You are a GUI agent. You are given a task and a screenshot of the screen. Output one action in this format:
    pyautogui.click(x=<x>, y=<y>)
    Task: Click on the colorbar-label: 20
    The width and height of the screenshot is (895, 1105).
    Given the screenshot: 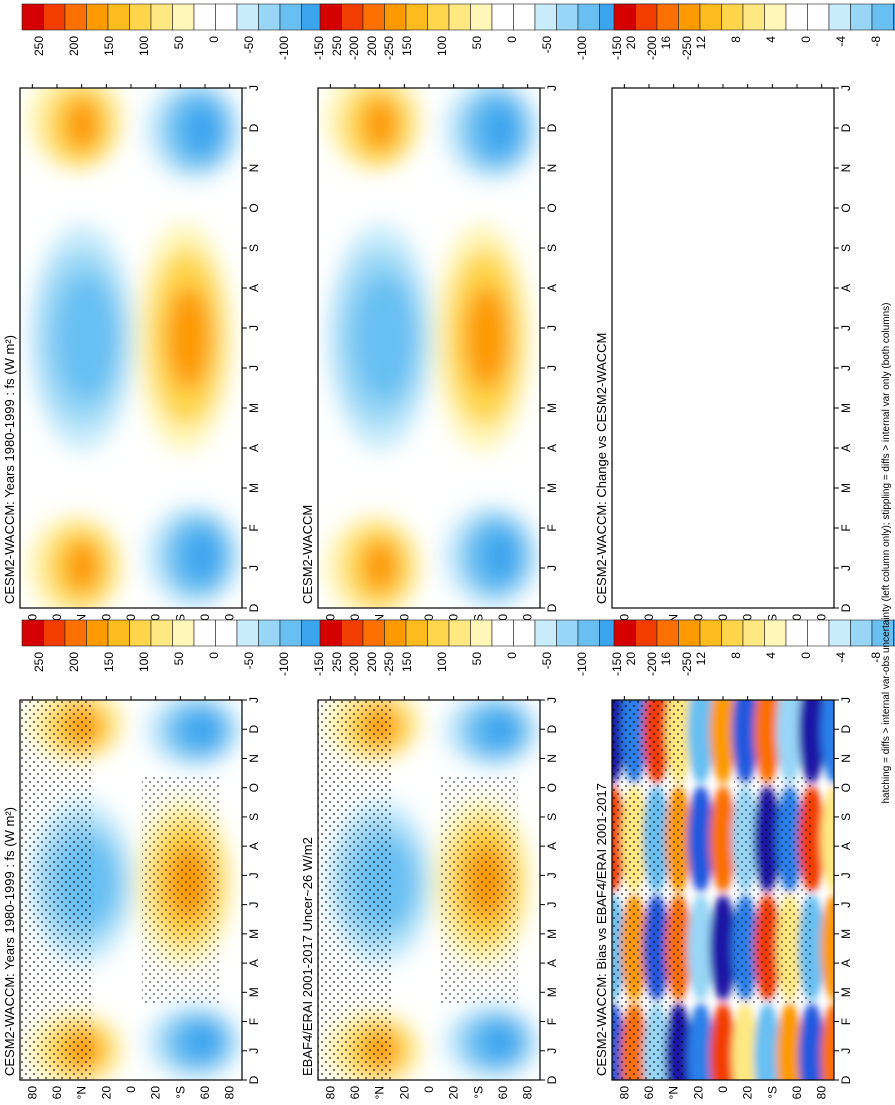 What is the action you would take?
    pyautogui.click(x=631, y=659)
    